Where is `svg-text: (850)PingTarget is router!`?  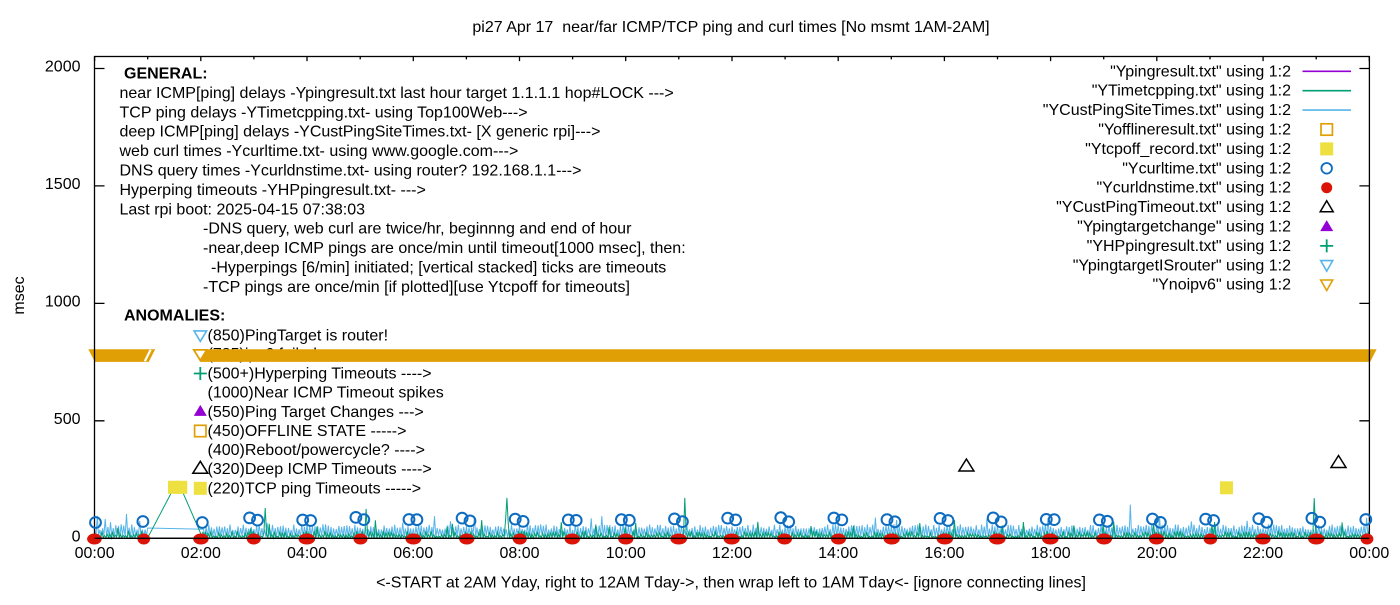 svg-text: (850)PingTarget is router! is located at coordinates (298, 336).